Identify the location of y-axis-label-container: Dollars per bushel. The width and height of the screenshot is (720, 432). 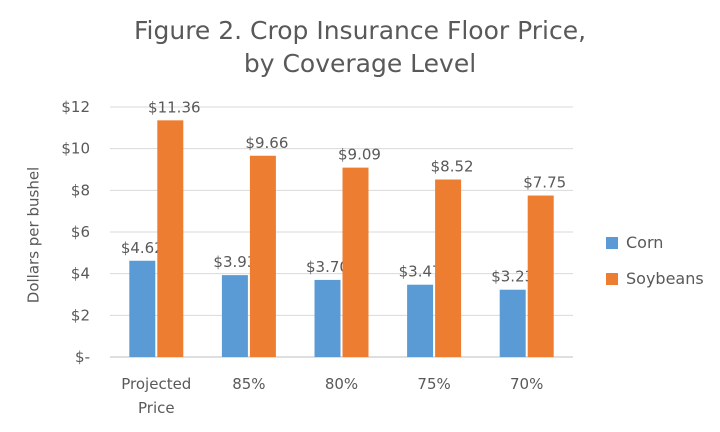
(34, 235).